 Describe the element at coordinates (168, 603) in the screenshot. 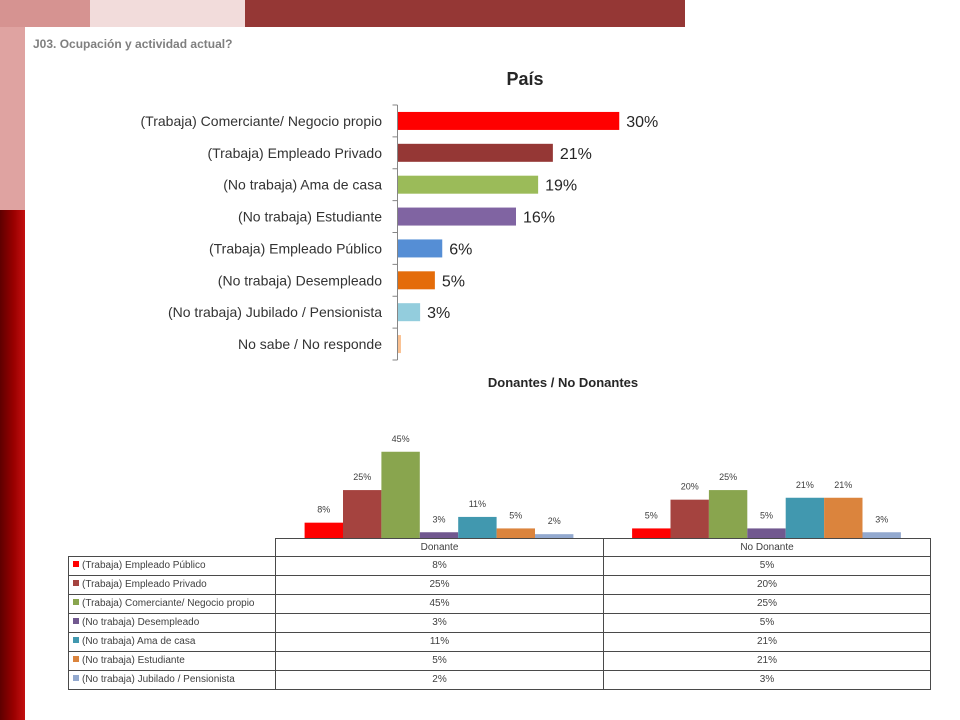

I see `series-name: (Trabaja) Comerciante/ Negocio propio` at that location.